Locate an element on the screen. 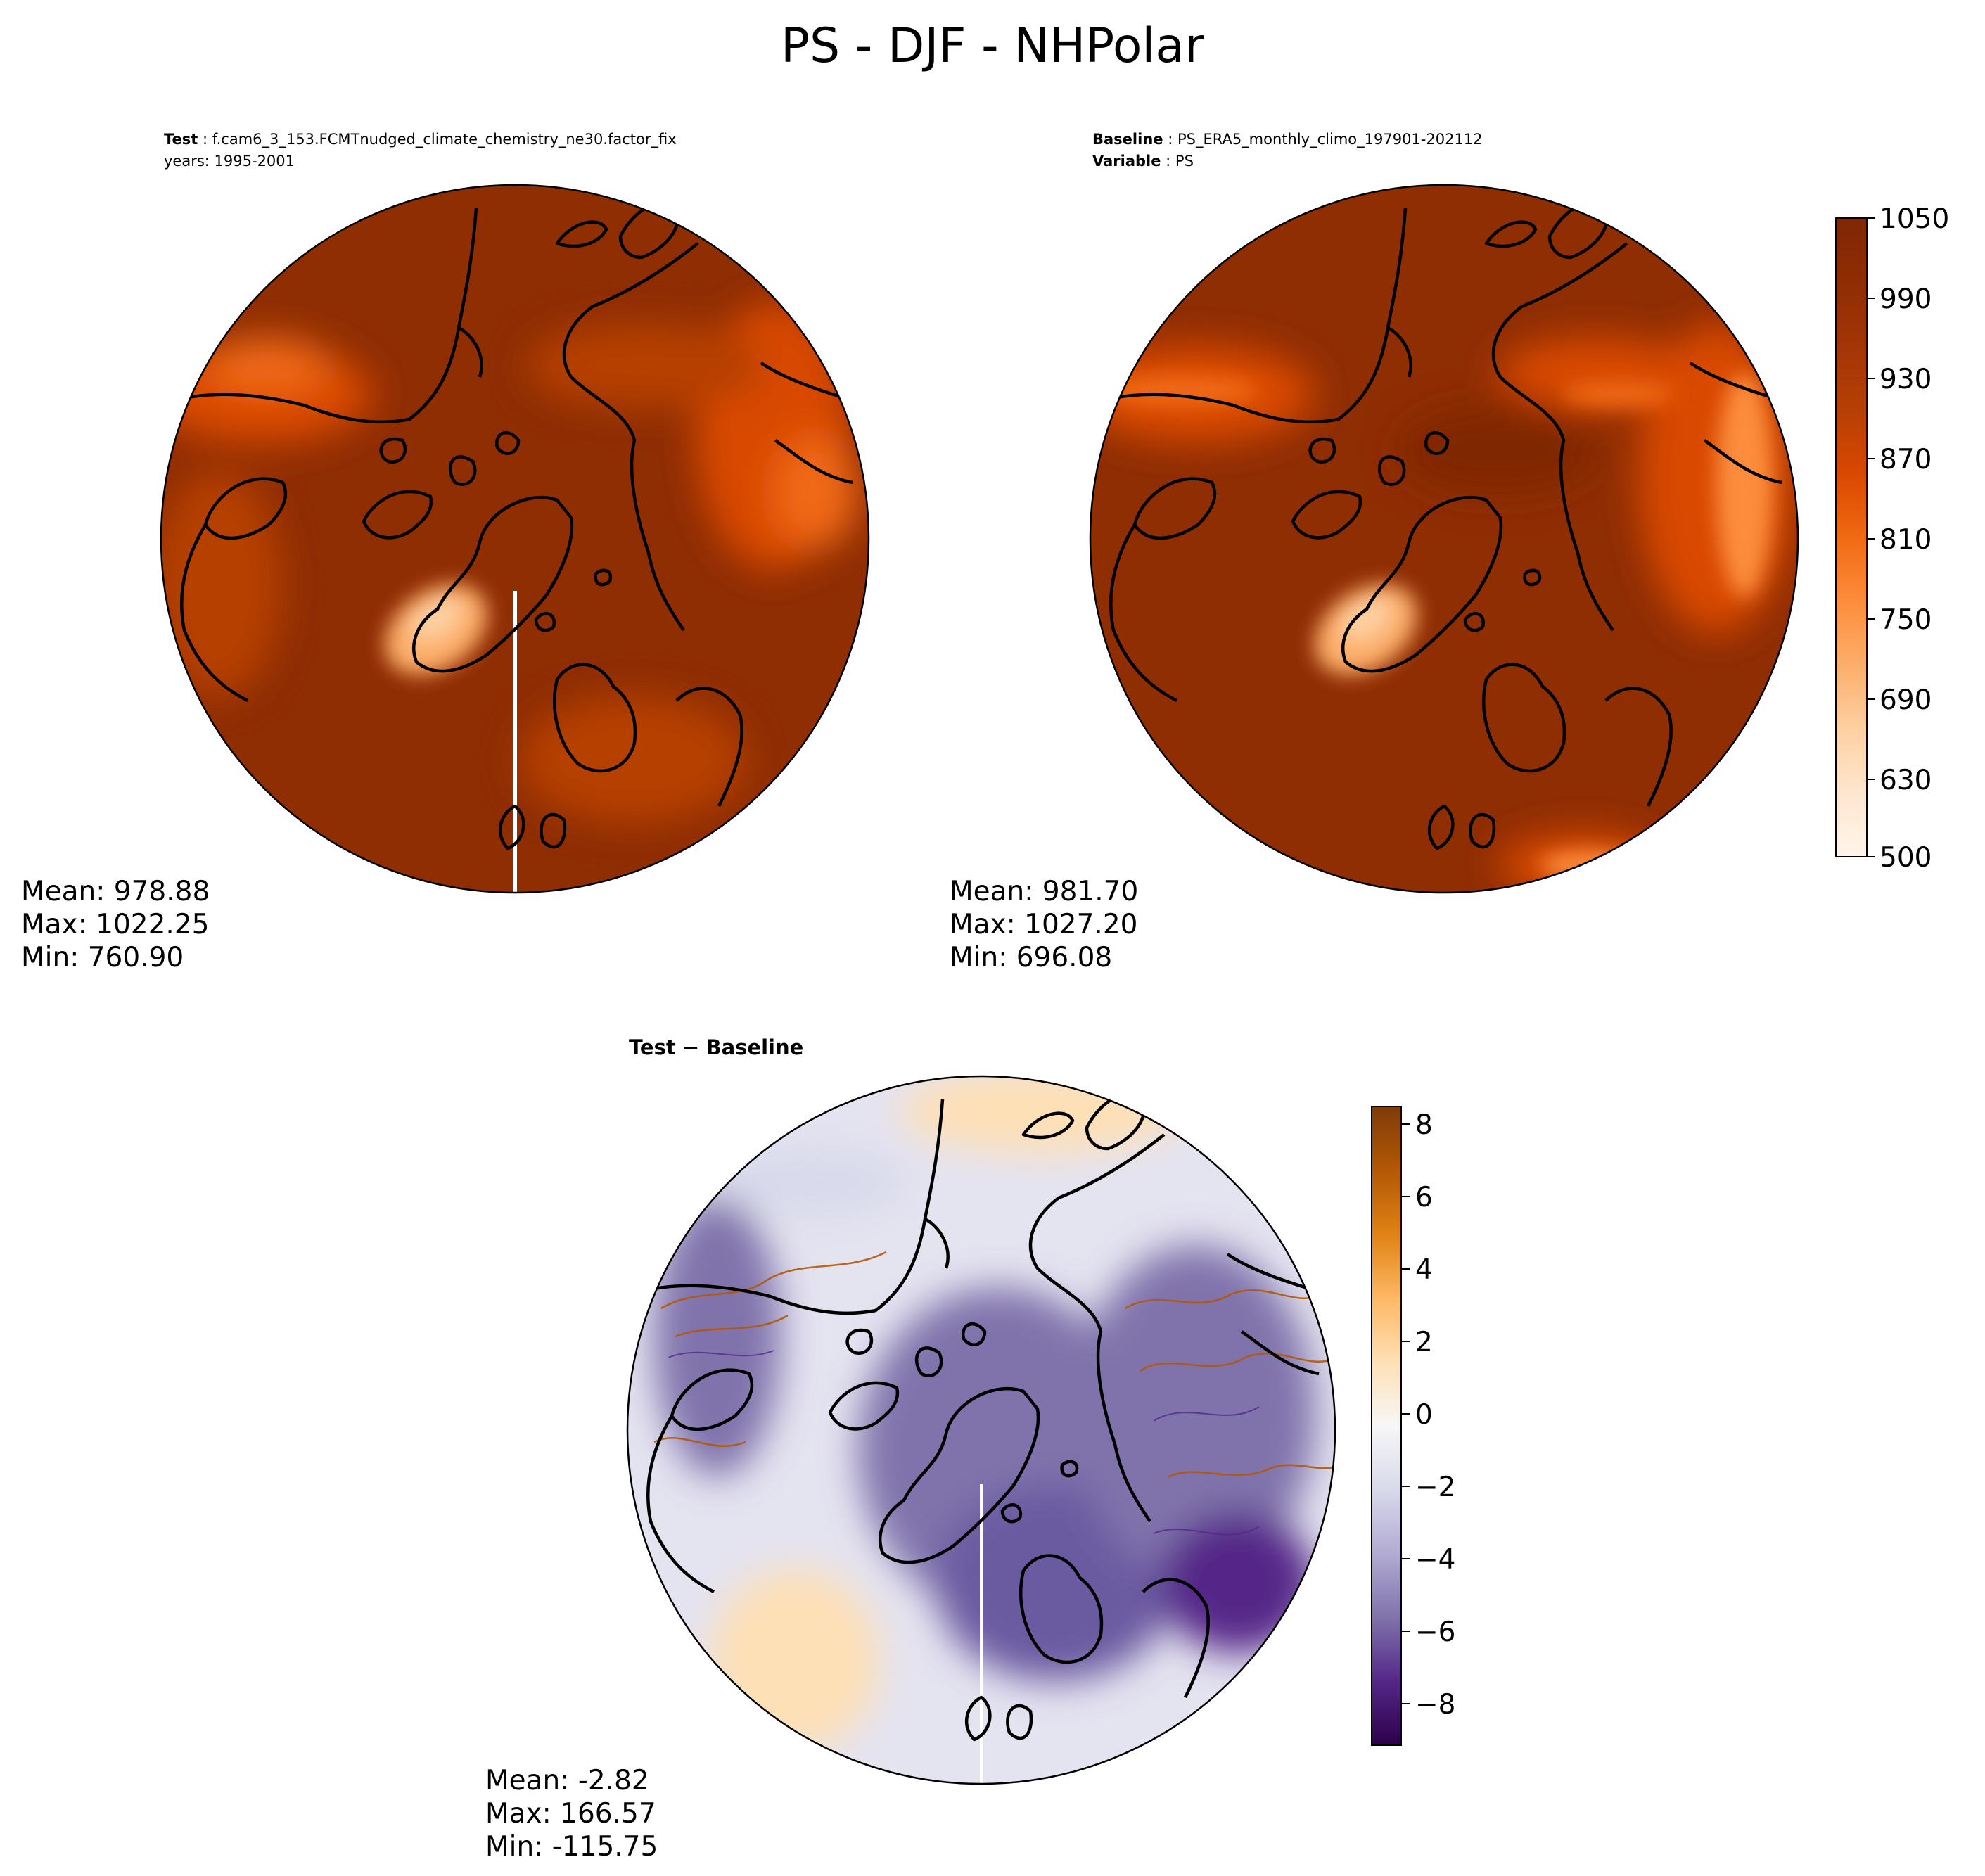 The width and height of the screenshot is (1985, 1876). baseline-label-bold: Baseline is located at coordinates (1128, 139).